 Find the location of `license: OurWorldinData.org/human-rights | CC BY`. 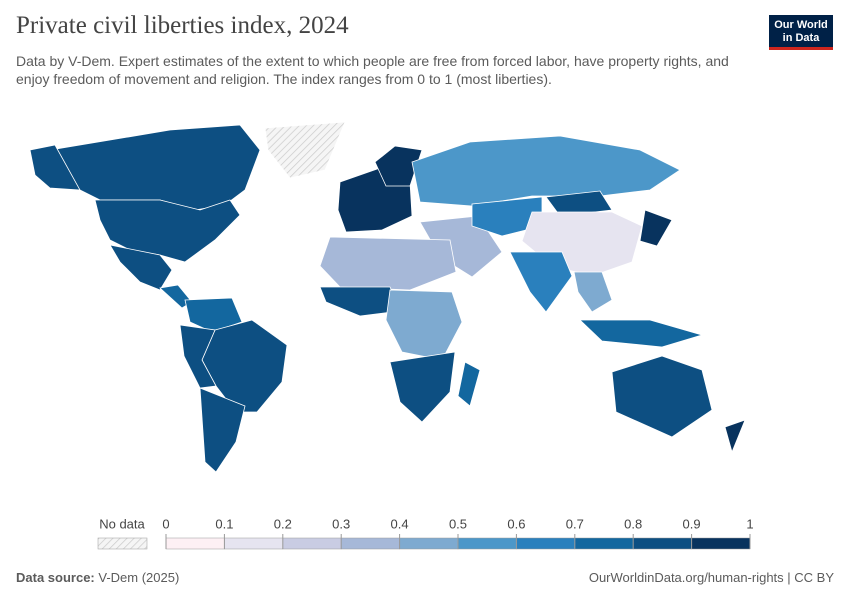

license: OurWorldinData.org/human-rights | CC BY is located at coordinates (711, 577).